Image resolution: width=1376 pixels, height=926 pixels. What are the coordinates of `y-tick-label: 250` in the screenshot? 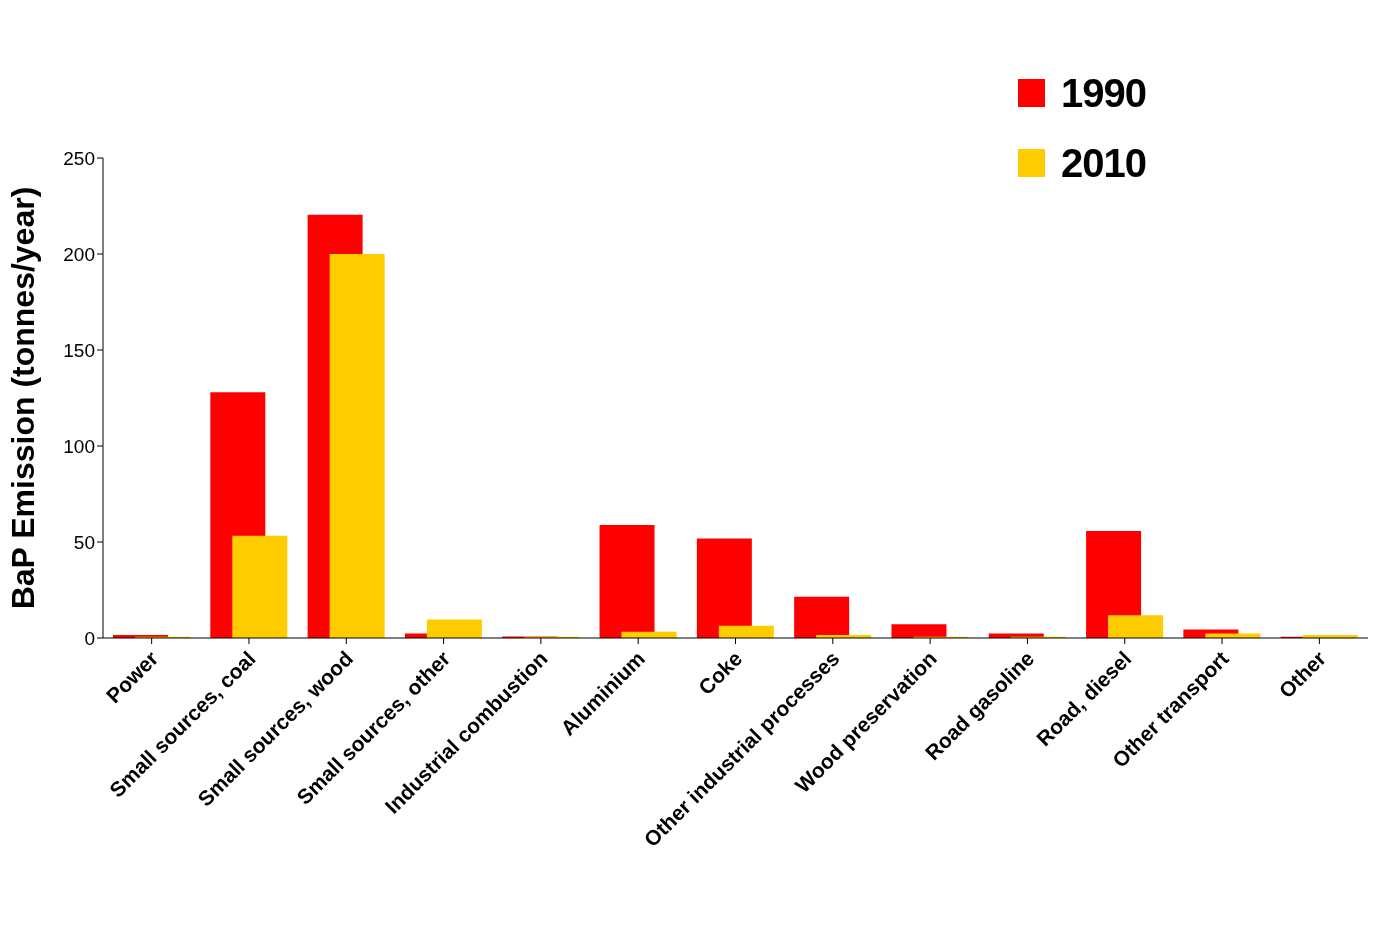 It's located at (79, 158).